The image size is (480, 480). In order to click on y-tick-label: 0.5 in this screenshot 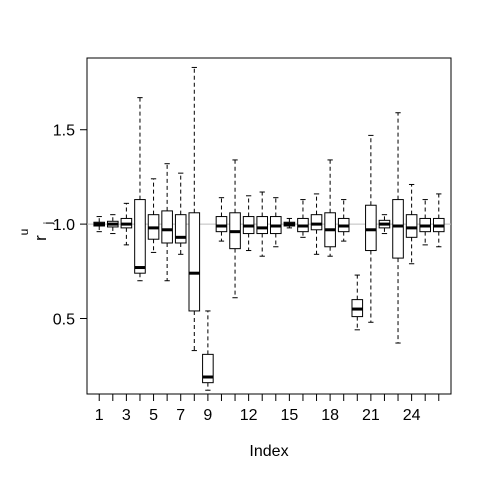, I will do `click(64, 319)`.